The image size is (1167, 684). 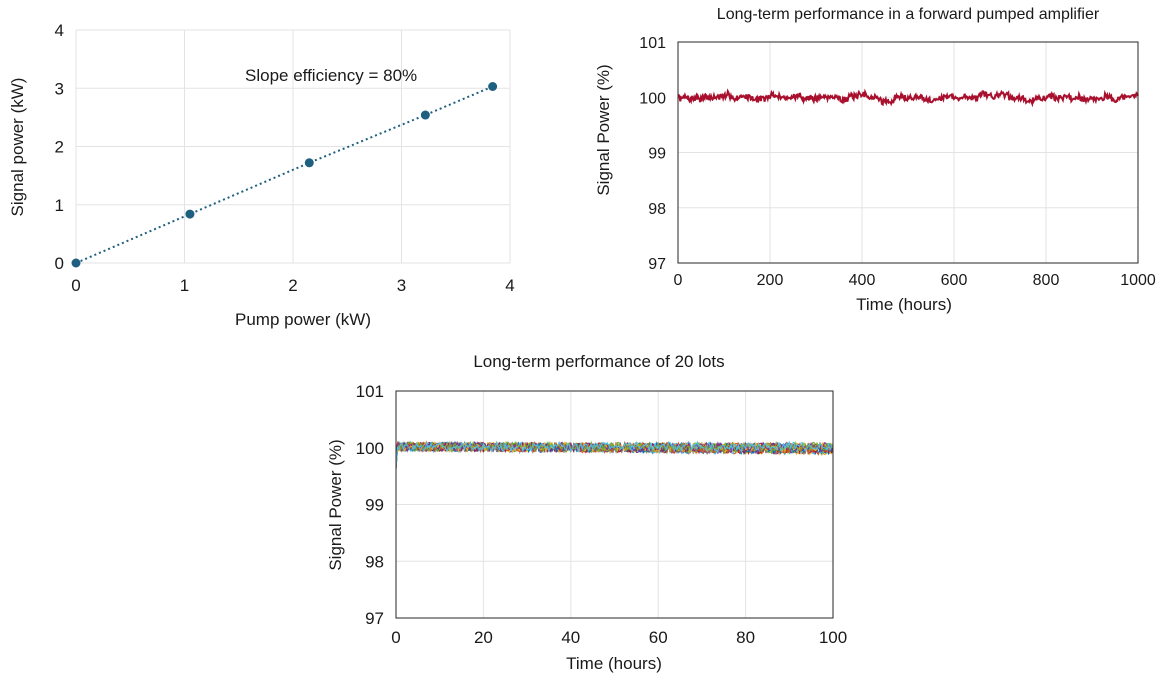 I want to click on chart3-grid, so click(x=614, y=504).